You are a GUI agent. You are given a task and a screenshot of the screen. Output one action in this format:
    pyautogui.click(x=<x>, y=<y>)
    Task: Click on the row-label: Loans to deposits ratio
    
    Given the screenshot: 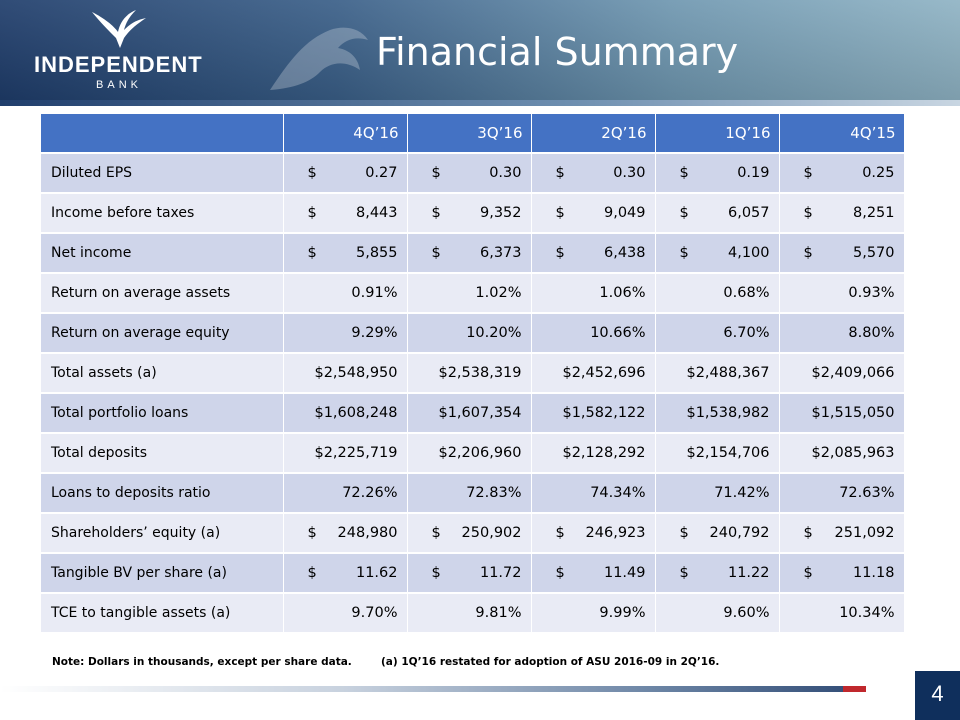 What is the action you would take?
    pyautogui.click(x=162, y=492)
    